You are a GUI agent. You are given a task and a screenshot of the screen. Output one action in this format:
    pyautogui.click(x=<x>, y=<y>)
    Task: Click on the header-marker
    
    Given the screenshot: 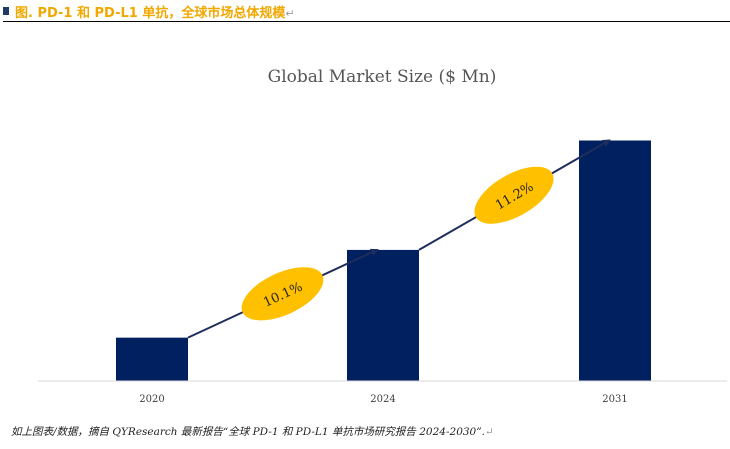 What is the action you would take?
    pyautogui.click(x=6, y=11)
    